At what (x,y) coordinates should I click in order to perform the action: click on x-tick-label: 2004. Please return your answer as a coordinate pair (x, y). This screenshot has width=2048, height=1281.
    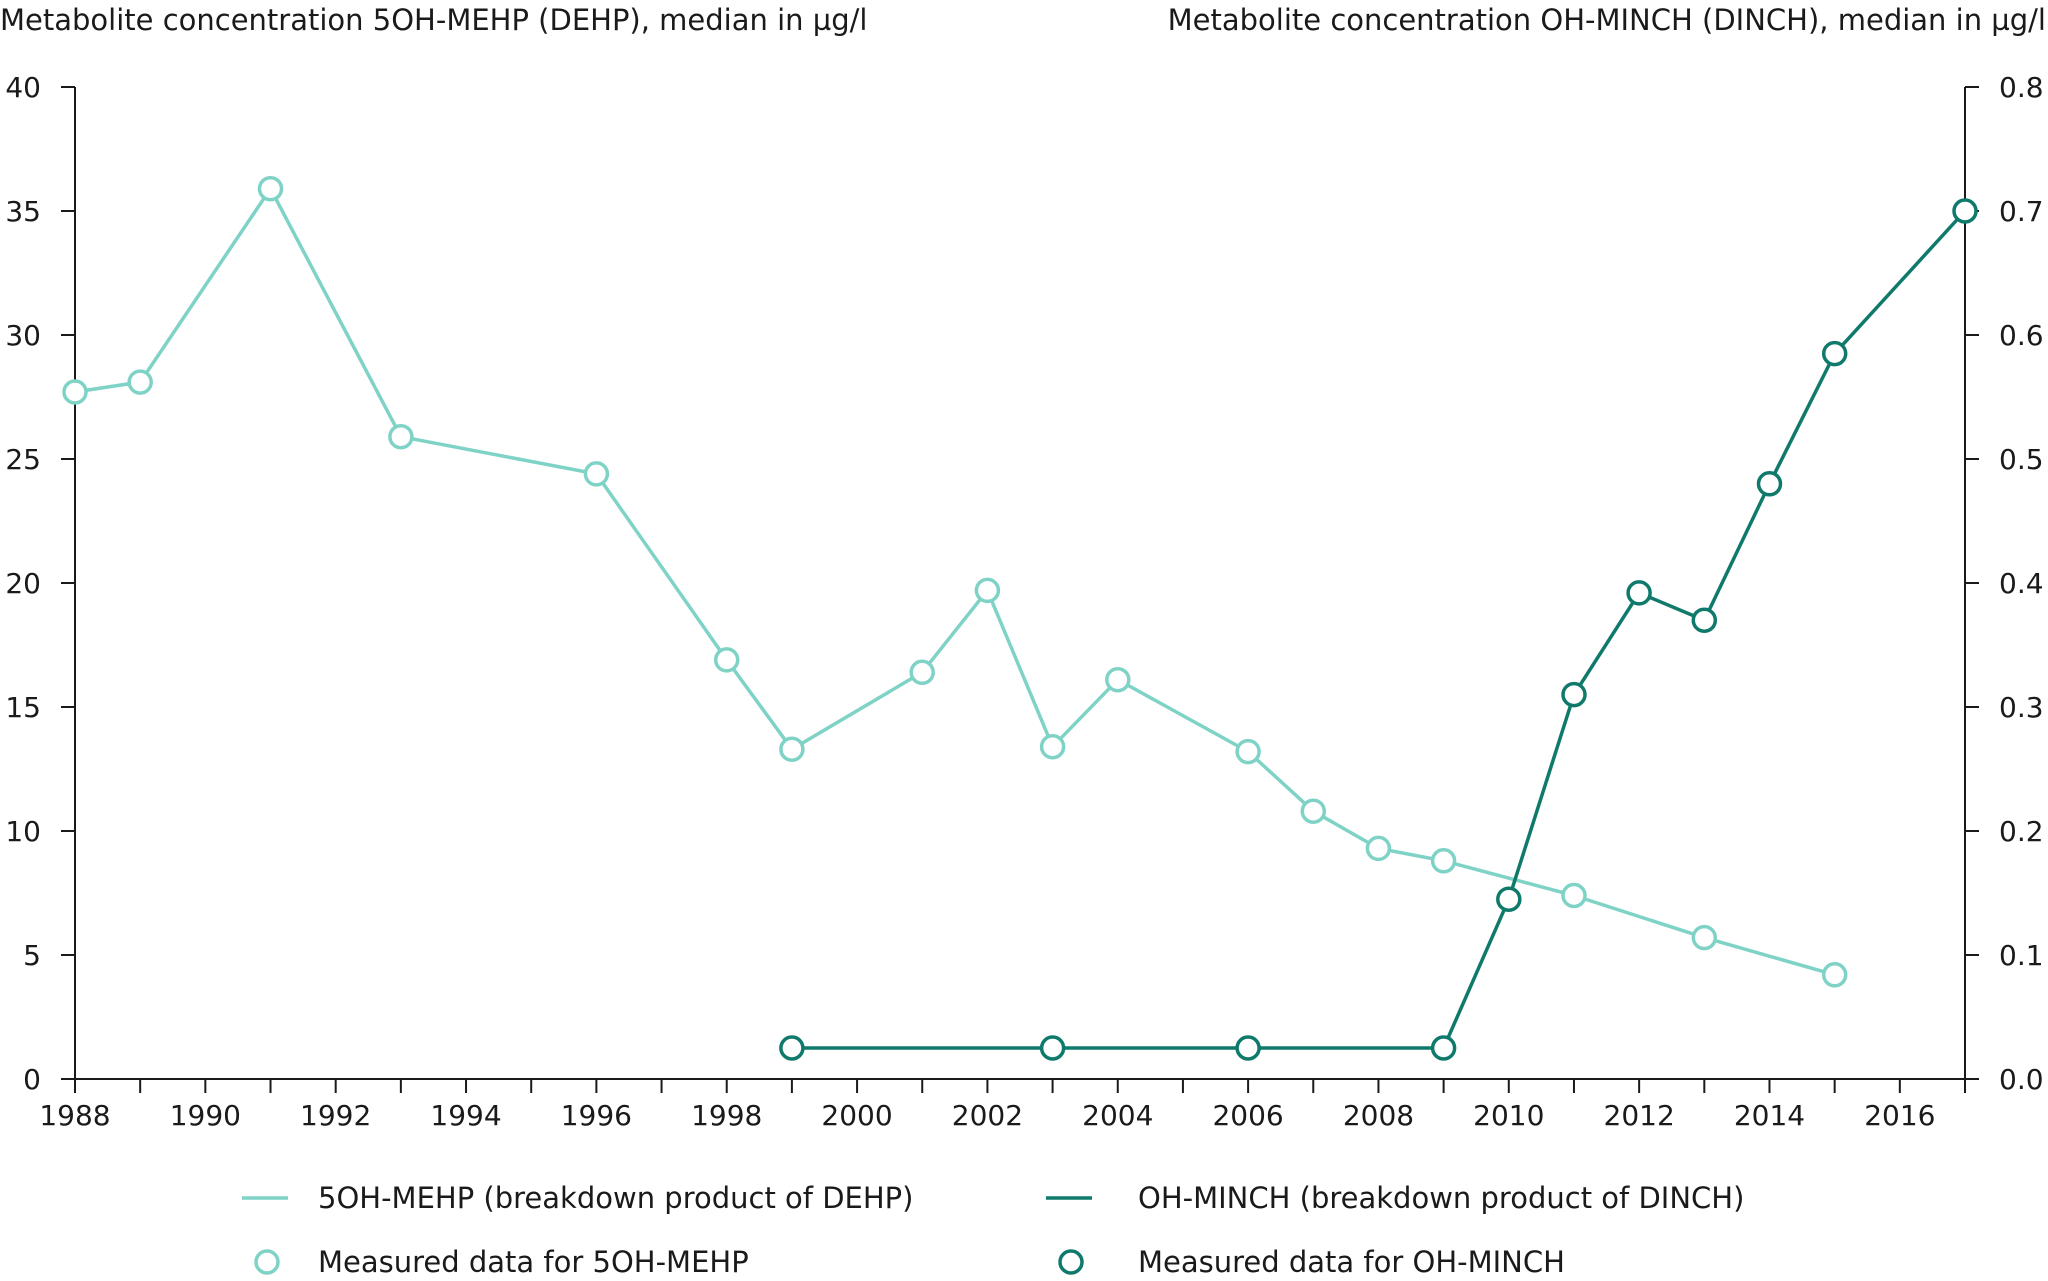
    Looking at the image, I should click on (1117, 1115).